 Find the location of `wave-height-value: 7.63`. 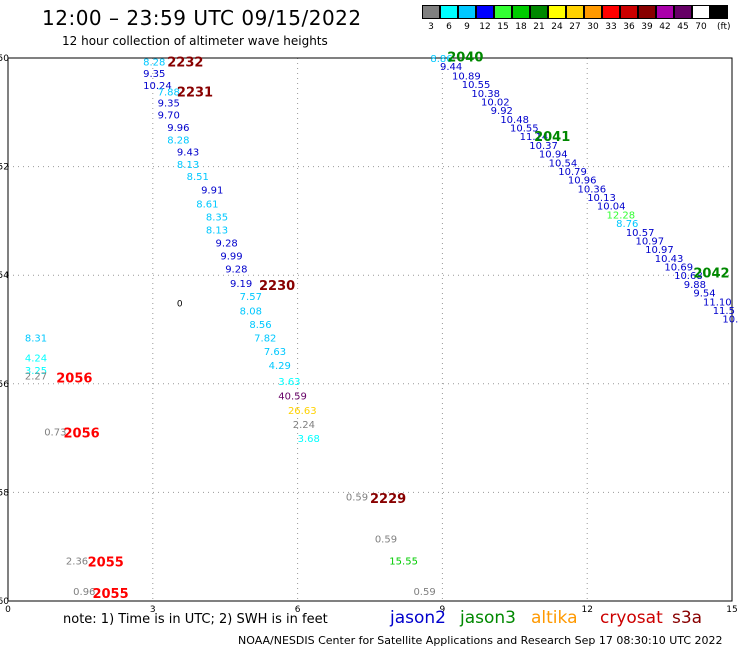

wave-height-value: 7.63 is located at coordinates (275, 352).